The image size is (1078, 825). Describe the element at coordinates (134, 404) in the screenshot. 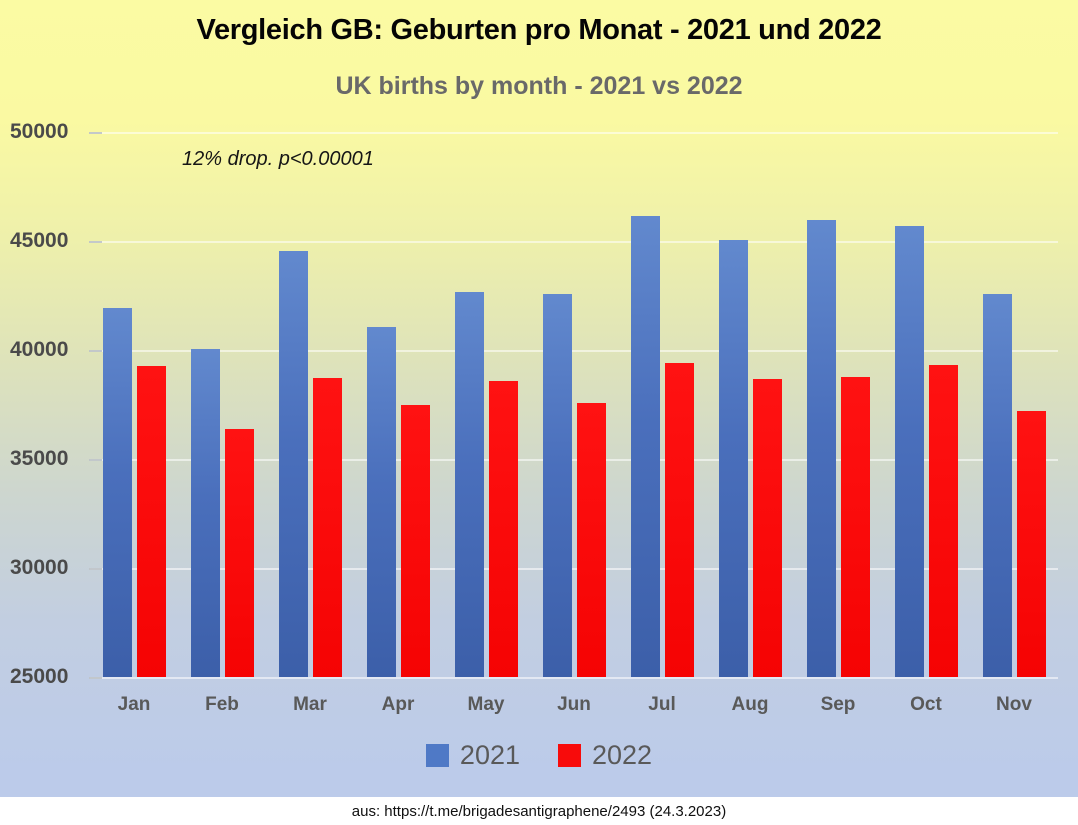

I see `bar-group-jan` at that location.